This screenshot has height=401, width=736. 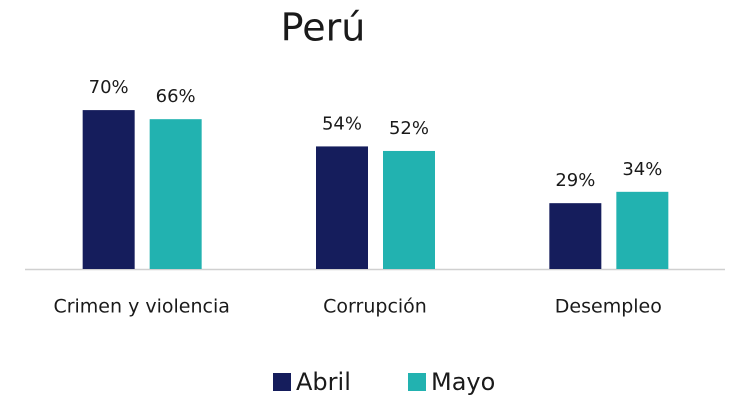 What do you see at coordinates (575, 180) in the screenshot?
I see `data-label: 29%` at bounding box center [575, 180].